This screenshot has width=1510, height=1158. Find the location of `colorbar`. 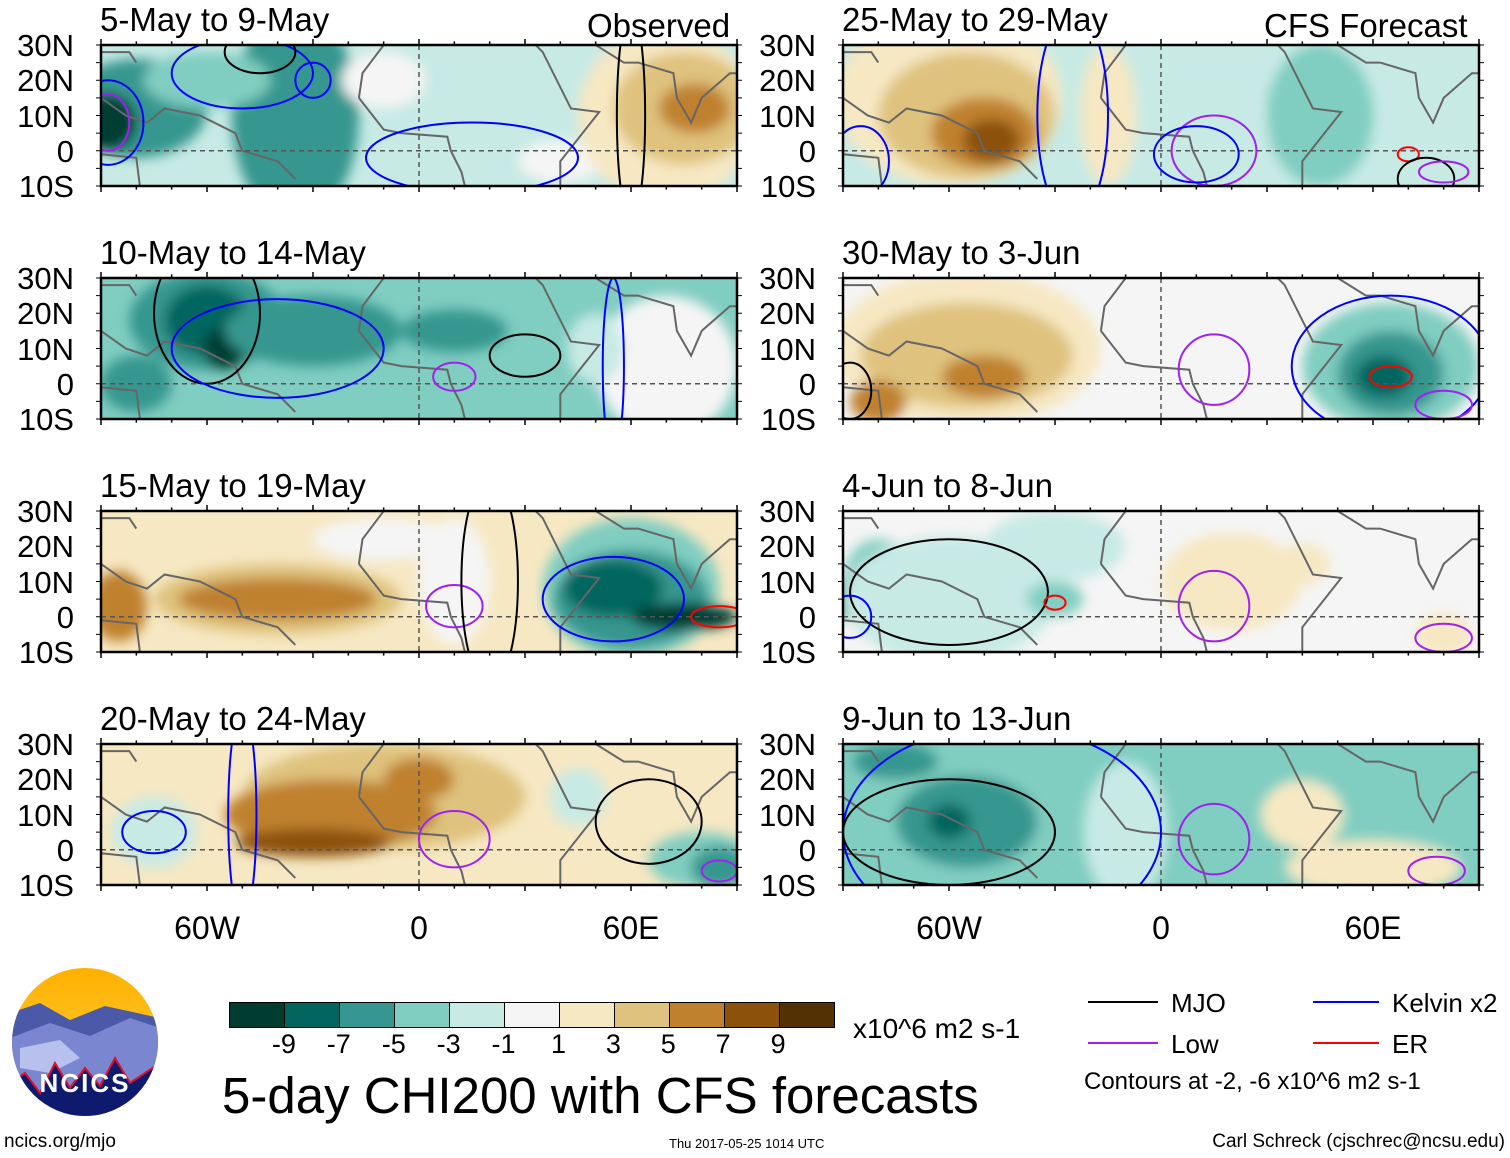

colorbar is located at coordinates (532, 1015).